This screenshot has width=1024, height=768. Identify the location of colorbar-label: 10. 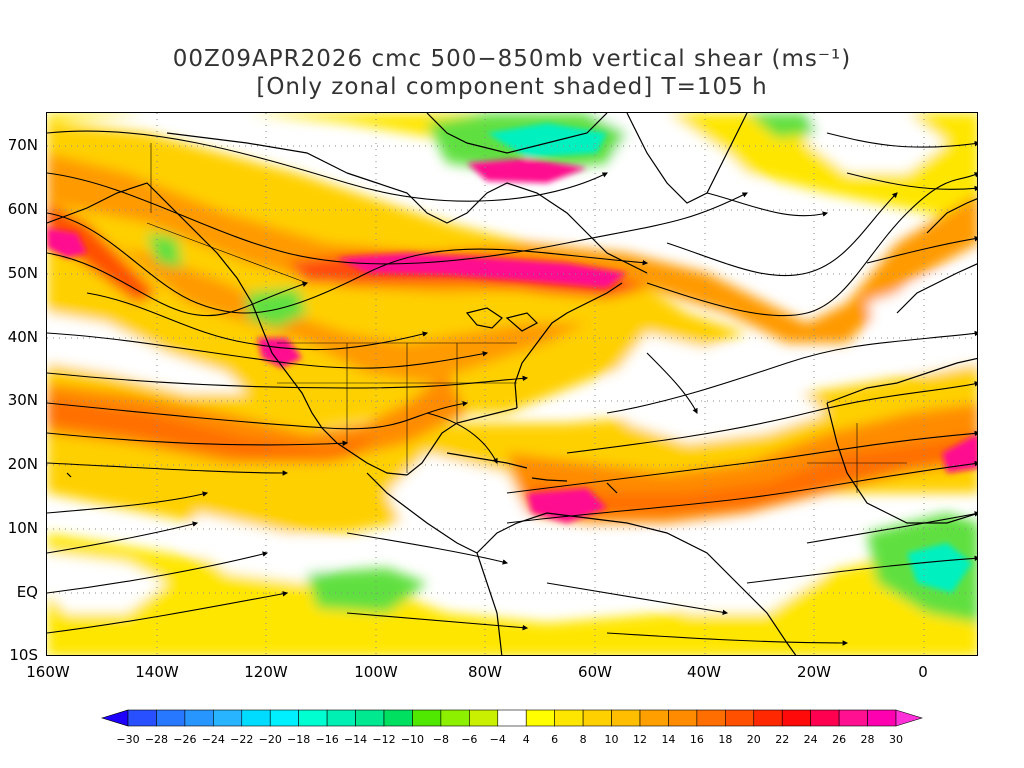
(611, 739).